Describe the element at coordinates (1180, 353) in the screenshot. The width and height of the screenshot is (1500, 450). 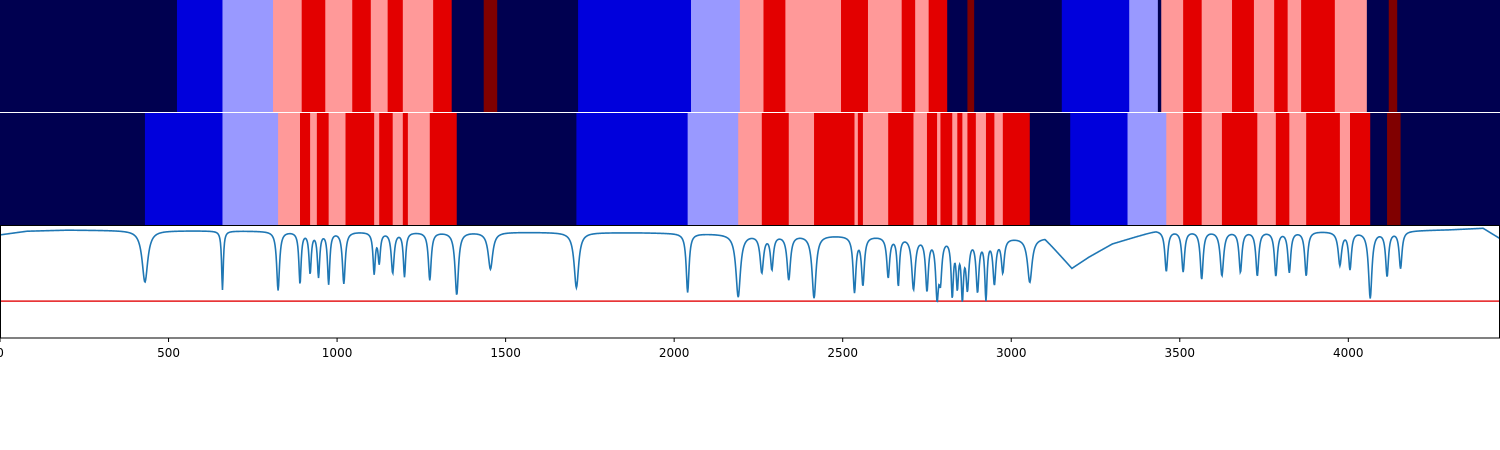
I see `x-tick-label: 3500` at that location.